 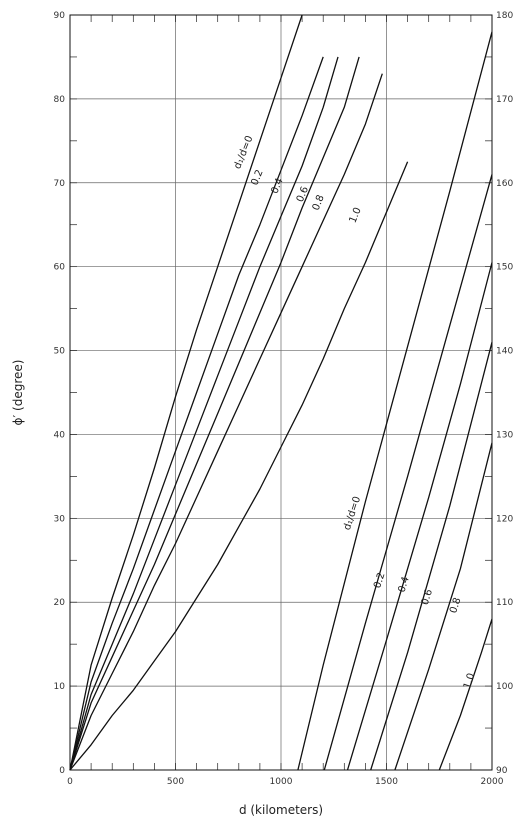 I want to click on y-tick-label-left: 50, so click(x=60, y=352).